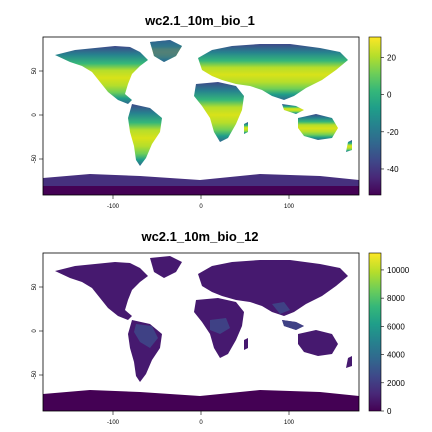  Describe the element at coordinates (166, 51) in the screenshot. I see `greenland` at that location.